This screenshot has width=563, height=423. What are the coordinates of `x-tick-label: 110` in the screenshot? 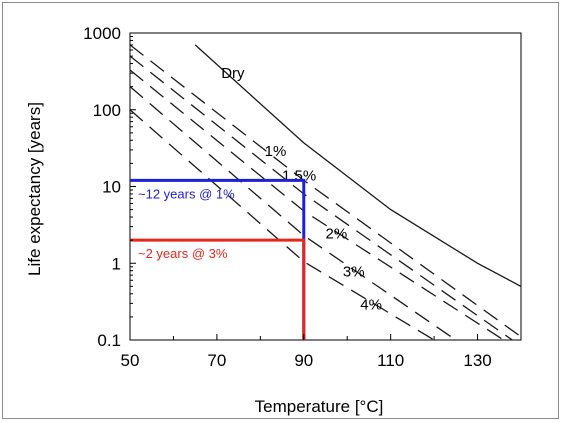 It's located at (390, 360).